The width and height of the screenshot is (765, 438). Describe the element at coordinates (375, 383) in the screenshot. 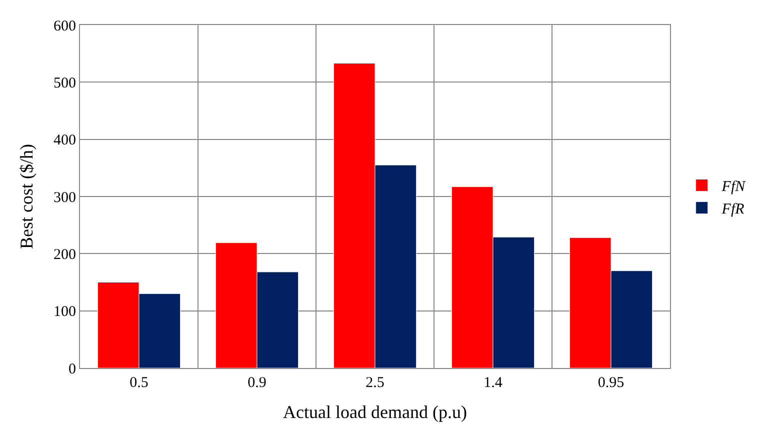

I see `x-tick-label: 2.5` at that location.